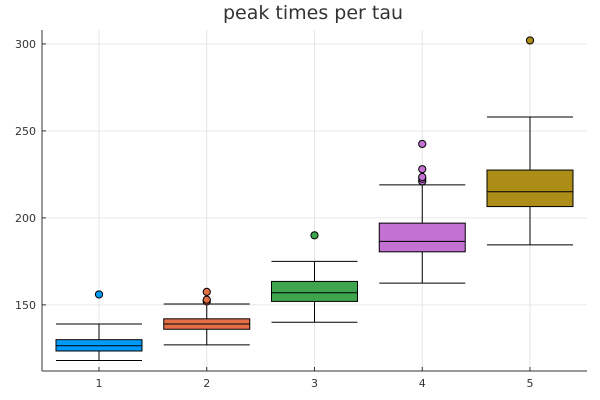 This screenshot has height=400, width=600. I want to click on x-tick-label: 5, so click(530, 383).